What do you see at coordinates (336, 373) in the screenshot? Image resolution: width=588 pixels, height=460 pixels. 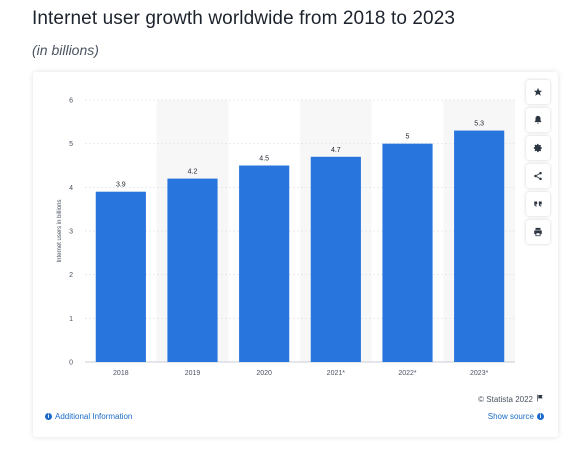 I see `x-tick-label: 2021*` at bounding box center [336, 373].